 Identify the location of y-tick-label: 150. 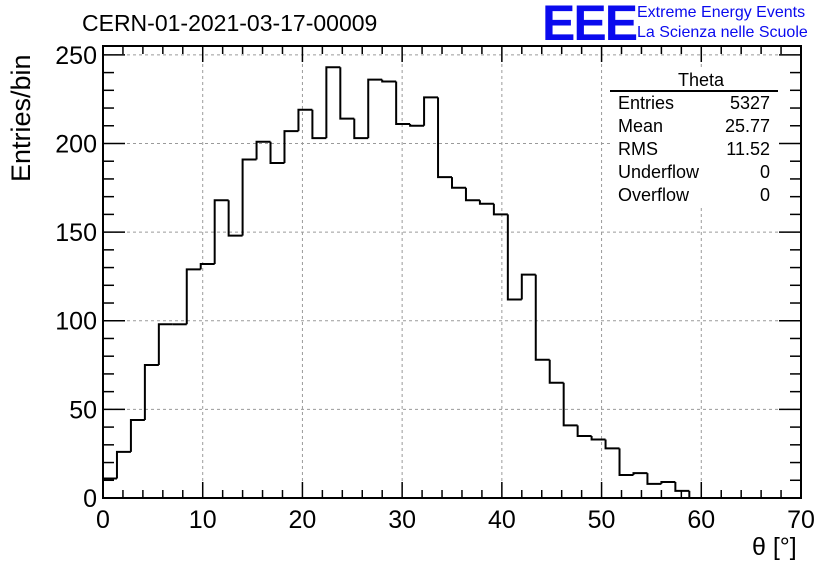
(76, 233).